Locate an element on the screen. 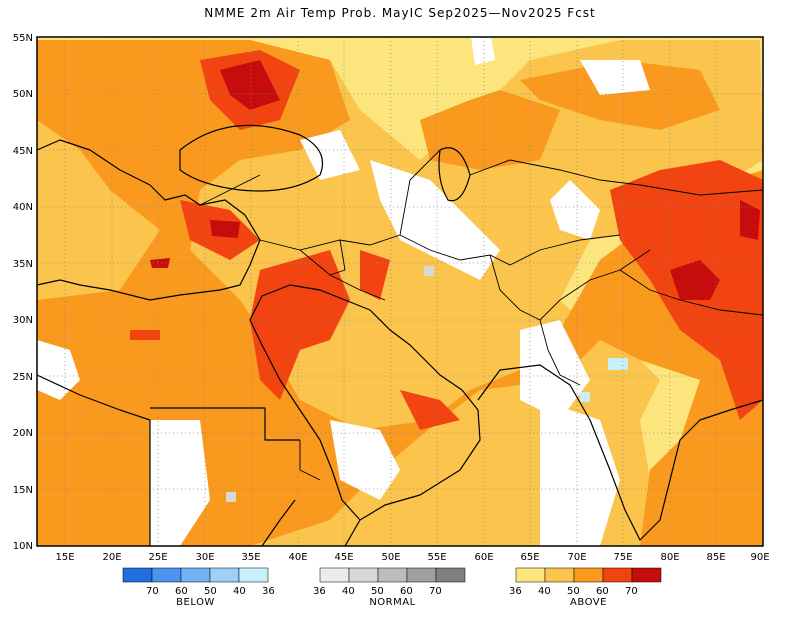  lon-tick-label: 30E is located at coordinates (204, 557).